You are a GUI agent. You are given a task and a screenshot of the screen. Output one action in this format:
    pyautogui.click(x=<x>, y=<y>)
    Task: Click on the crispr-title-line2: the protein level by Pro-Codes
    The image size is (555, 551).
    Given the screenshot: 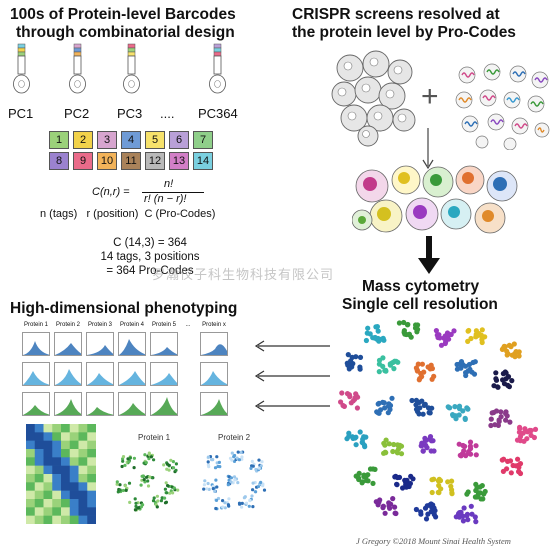 What is the action you would take?
    pyautogui.click(x=404, y=32)
    